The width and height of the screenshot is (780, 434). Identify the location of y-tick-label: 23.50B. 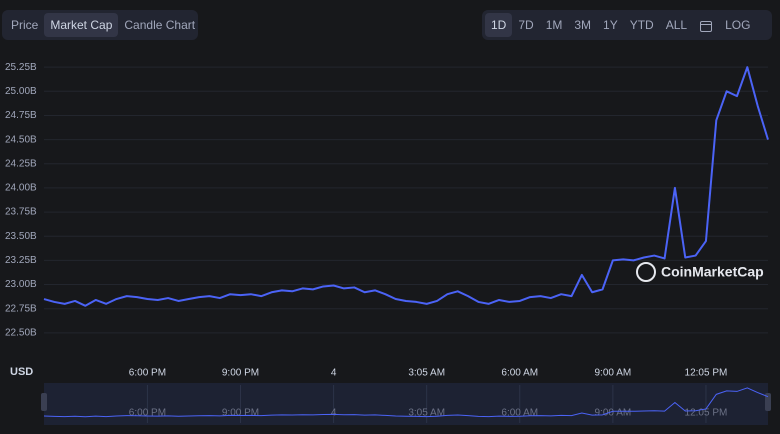
(21, 236).